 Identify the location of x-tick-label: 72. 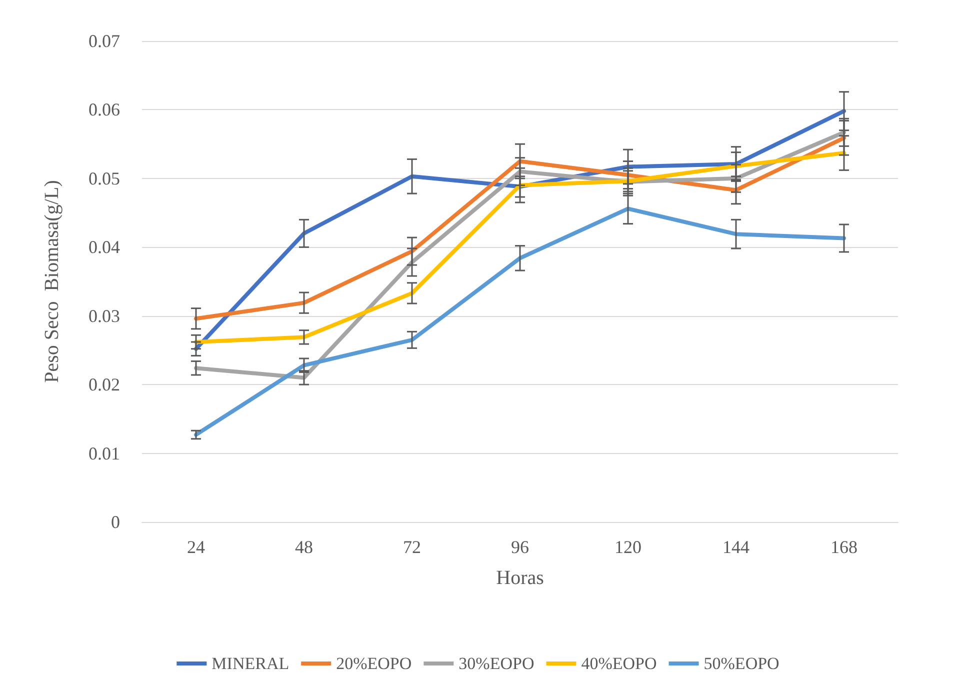
(412, 547).